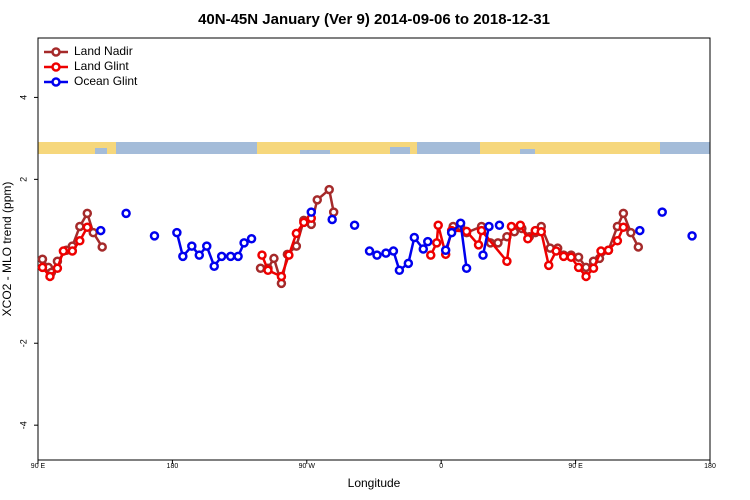  Describe the element at coordinates (374, 148) in the screenshot. I see `map-strip` at that location.